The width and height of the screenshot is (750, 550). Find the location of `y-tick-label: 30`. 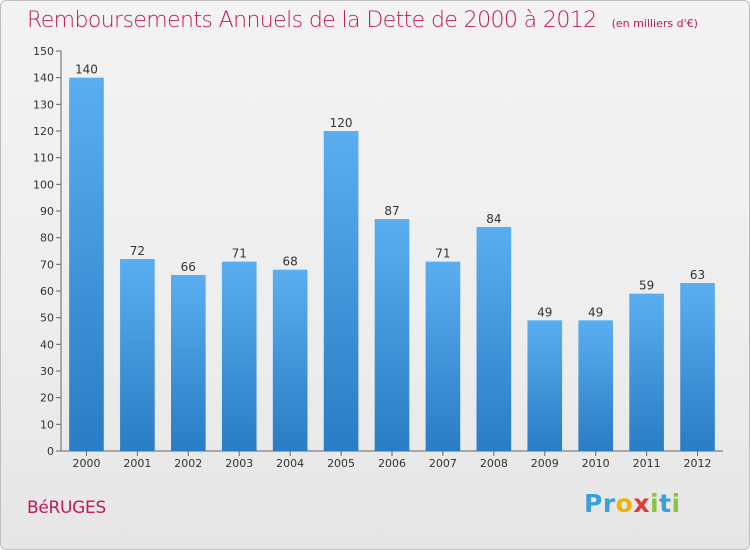

y-tick-label: 30 is located at coordinates (47, 371).